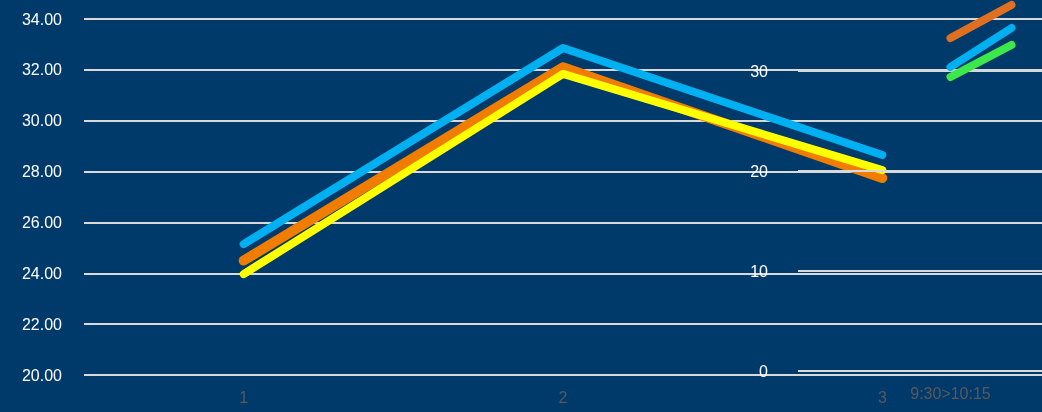 This screenshot has width=1042, height=412. What do you see at coordinates (950, 393) in the screenshot?
I see `x-tick-label: 9:30>10:15` at bounding box center [950, 393].